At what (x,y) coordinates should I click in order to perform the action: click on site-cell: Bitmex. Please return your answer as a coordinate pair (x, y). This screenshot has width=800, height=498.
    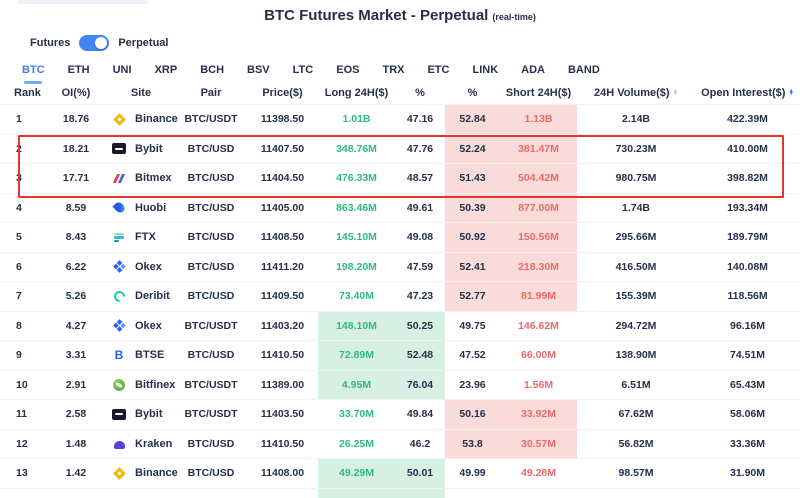
    Looking at the image, I should click on (141, 178).